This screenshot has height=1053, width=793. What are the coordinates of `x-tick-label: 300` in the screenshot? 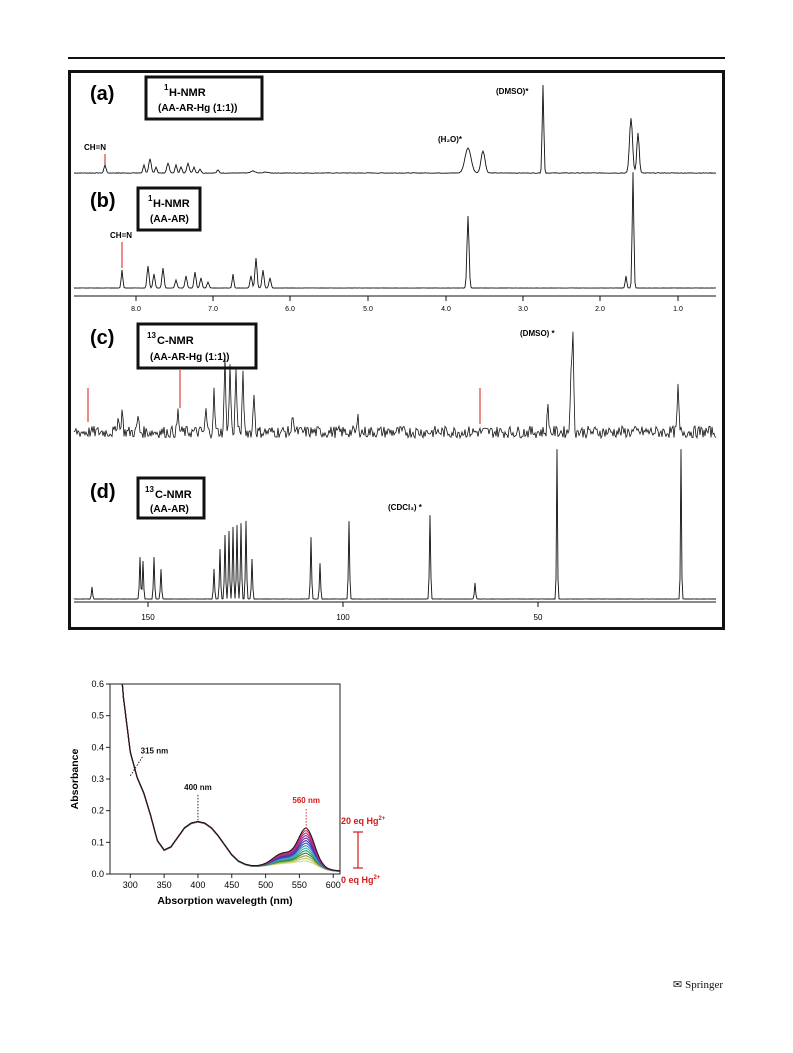 It's located at (130, 885).